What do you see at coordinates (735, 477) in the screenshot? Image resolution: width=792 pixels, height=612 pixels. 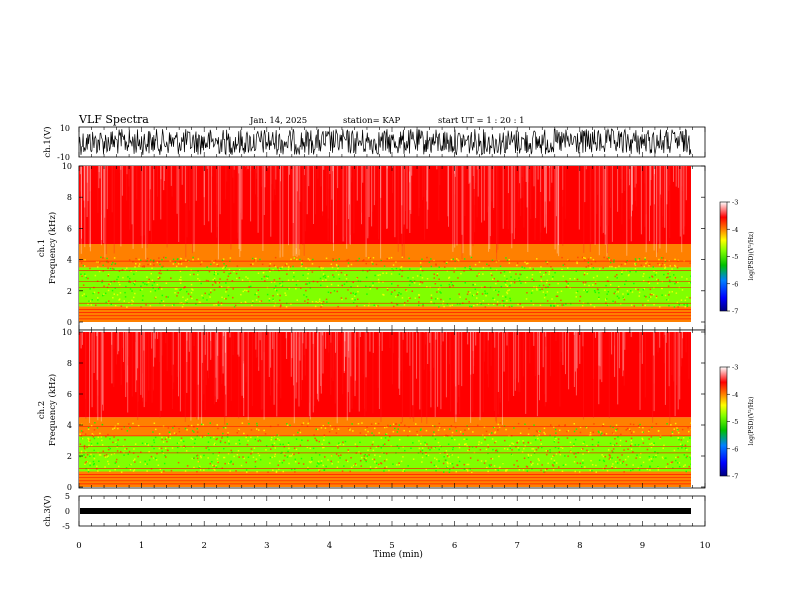 I see `ch2-colorbar-tick-4: -7` at bounding box center [735, 477].